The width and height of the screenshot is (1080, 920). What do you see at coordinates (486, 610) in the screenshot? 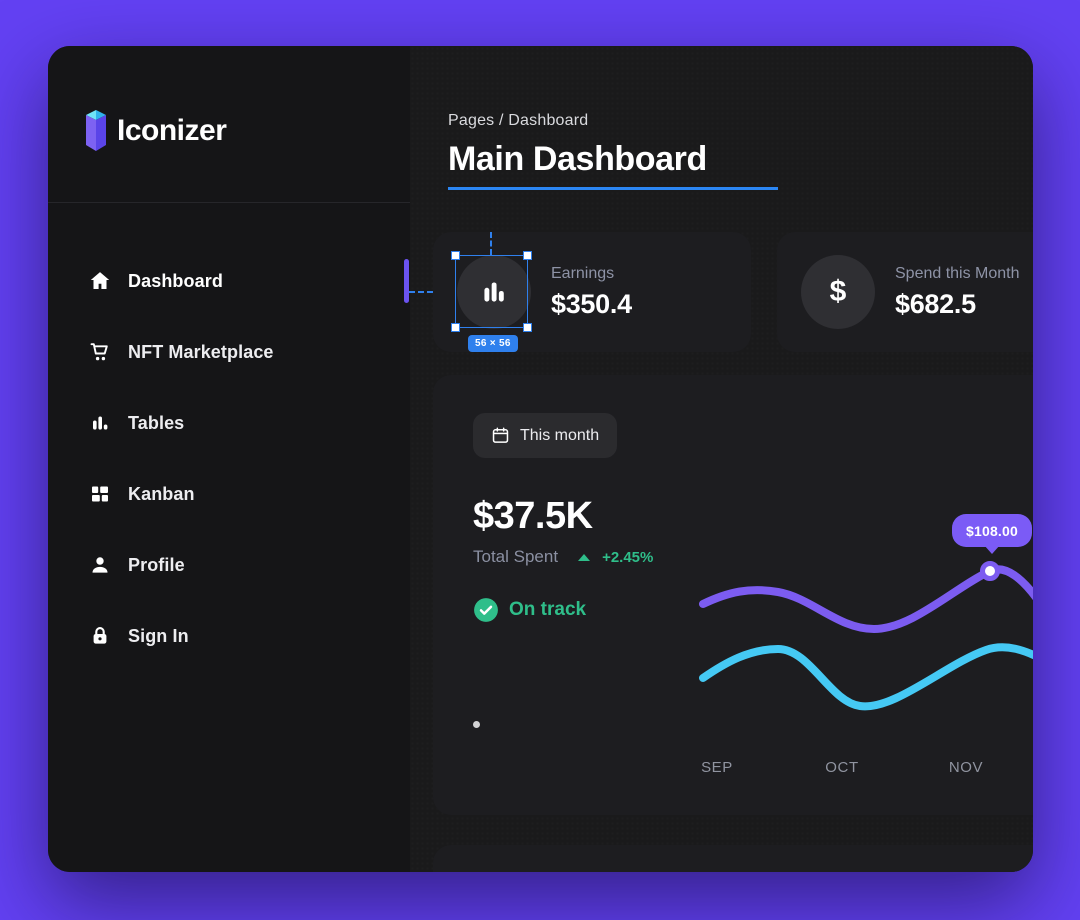
I see `check-circle-icon` at bounding box center [486, 610].